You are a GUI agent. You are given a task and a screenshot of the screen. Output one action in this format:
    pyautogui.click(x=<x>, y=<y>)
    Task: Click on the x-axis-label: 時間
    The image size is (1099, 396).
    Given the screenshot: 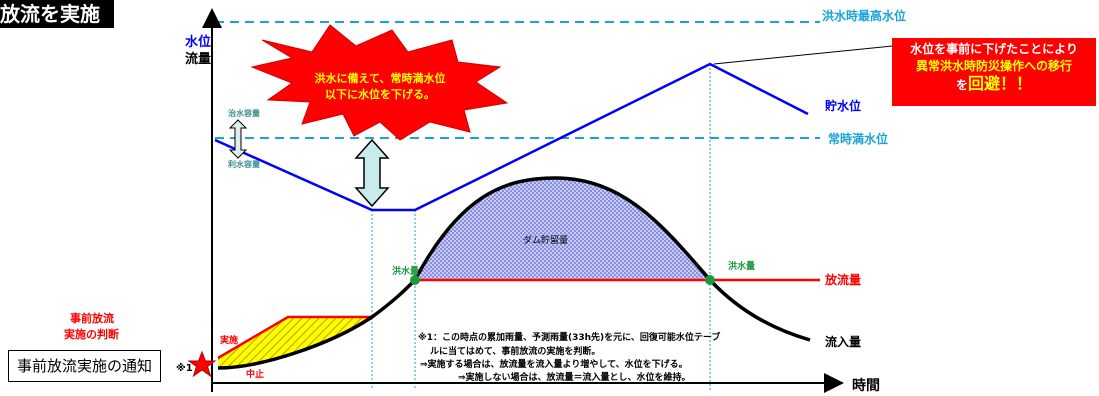 What is the action you would take?
    pyautogui.click(x=866, y=385)
    